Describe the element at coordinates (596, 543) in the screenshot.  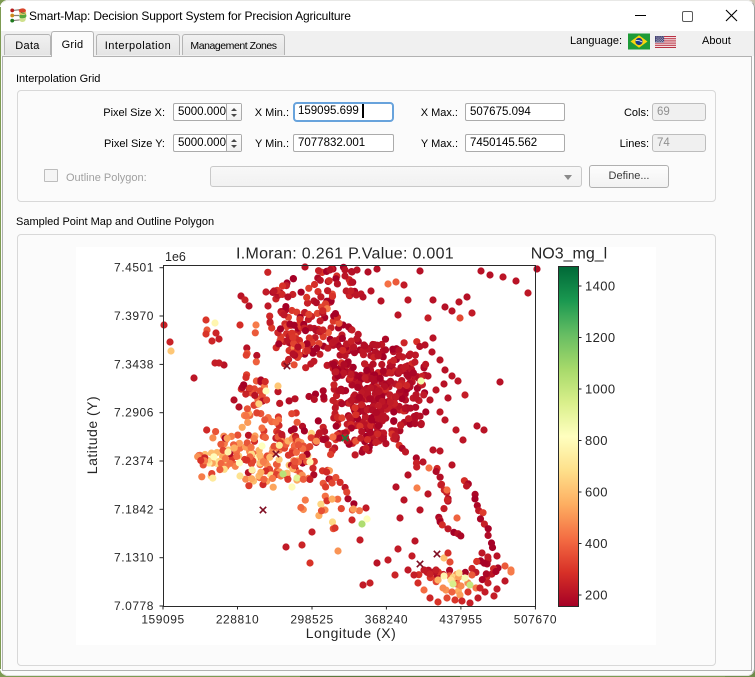
I see `svg-text: 400` at that location.